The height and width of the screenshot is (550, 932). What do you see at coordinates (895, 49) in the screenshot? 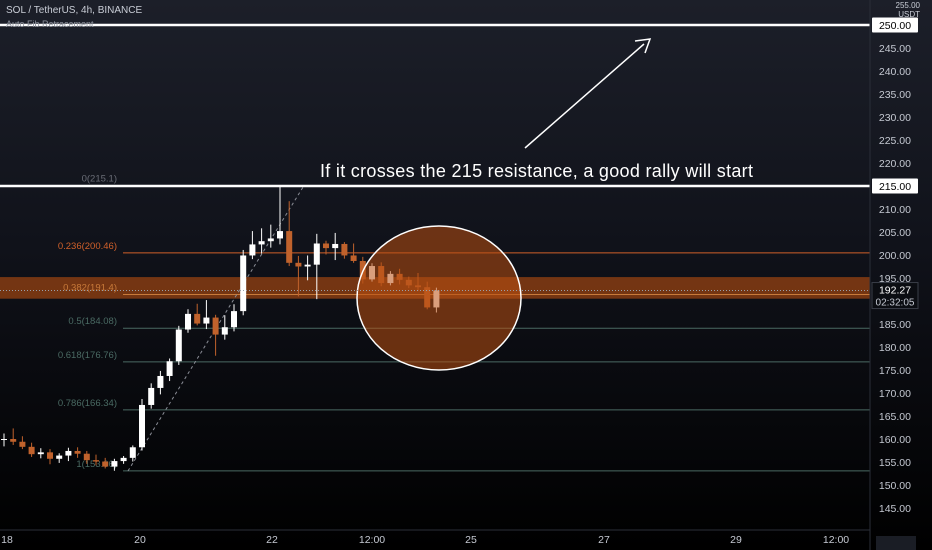
I see `price-tick-label: 245.00` at bounding box center [895, 49].